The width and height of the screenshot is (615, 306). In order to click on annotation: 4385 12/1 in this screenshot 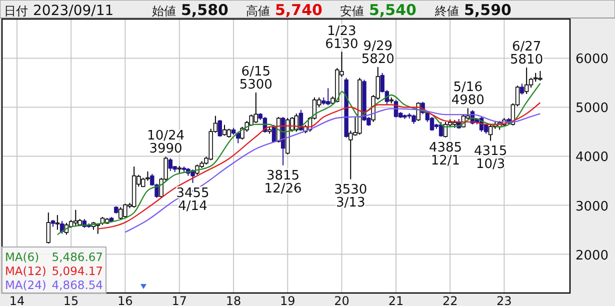, I will do `click(445, 154)`.